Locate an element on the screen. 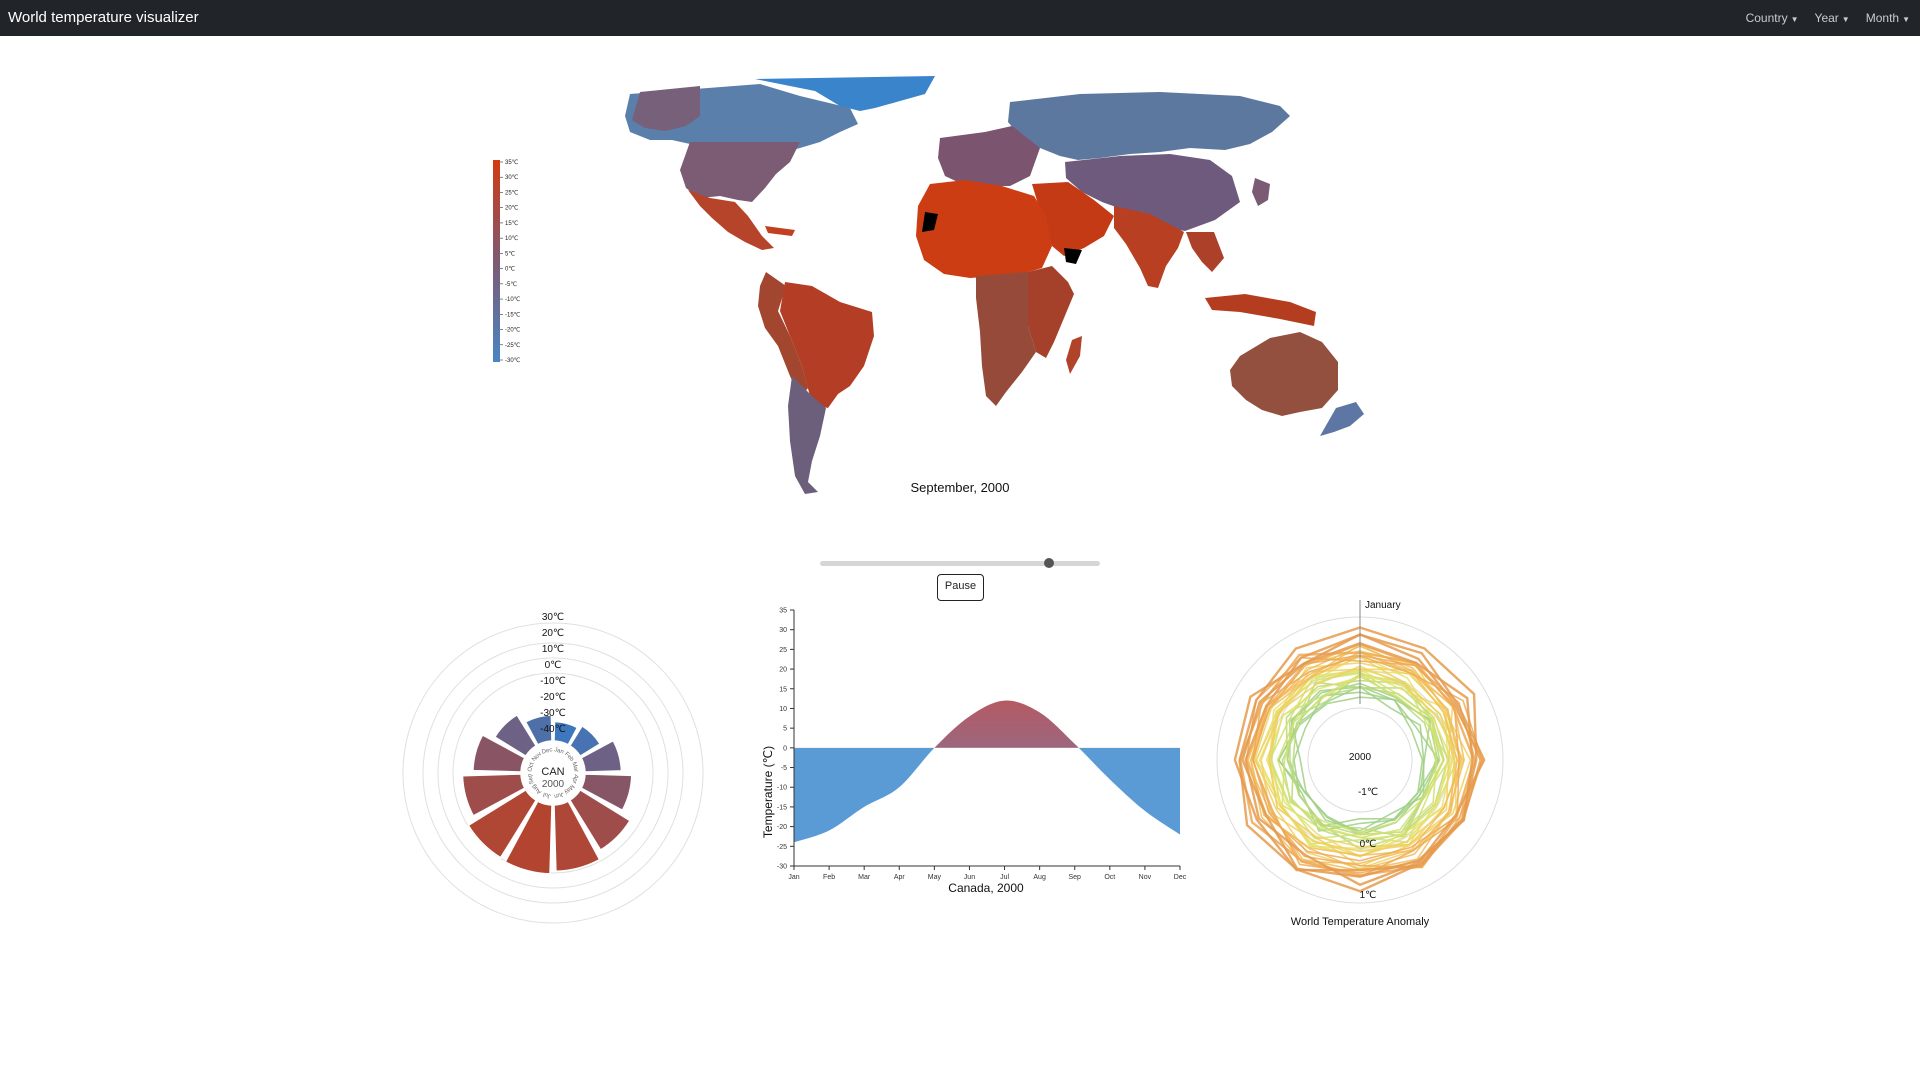 The image size is (1920, 1080). country-new-zealand is located at coordinates (1342, 419).